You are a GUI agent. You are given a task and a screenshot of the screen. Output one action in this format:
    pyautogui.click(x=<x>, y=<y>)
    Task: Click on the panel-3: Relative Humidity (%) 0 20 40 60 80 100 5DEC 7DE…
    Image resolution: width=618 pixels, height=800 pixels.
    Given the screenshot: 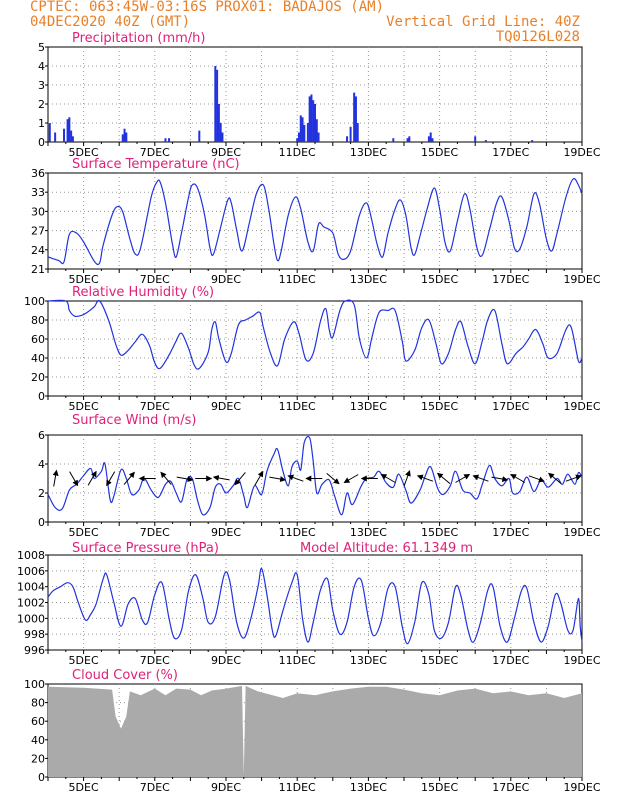 What is the action you would take?
    pyautogui.click(x=312, y=349)
    